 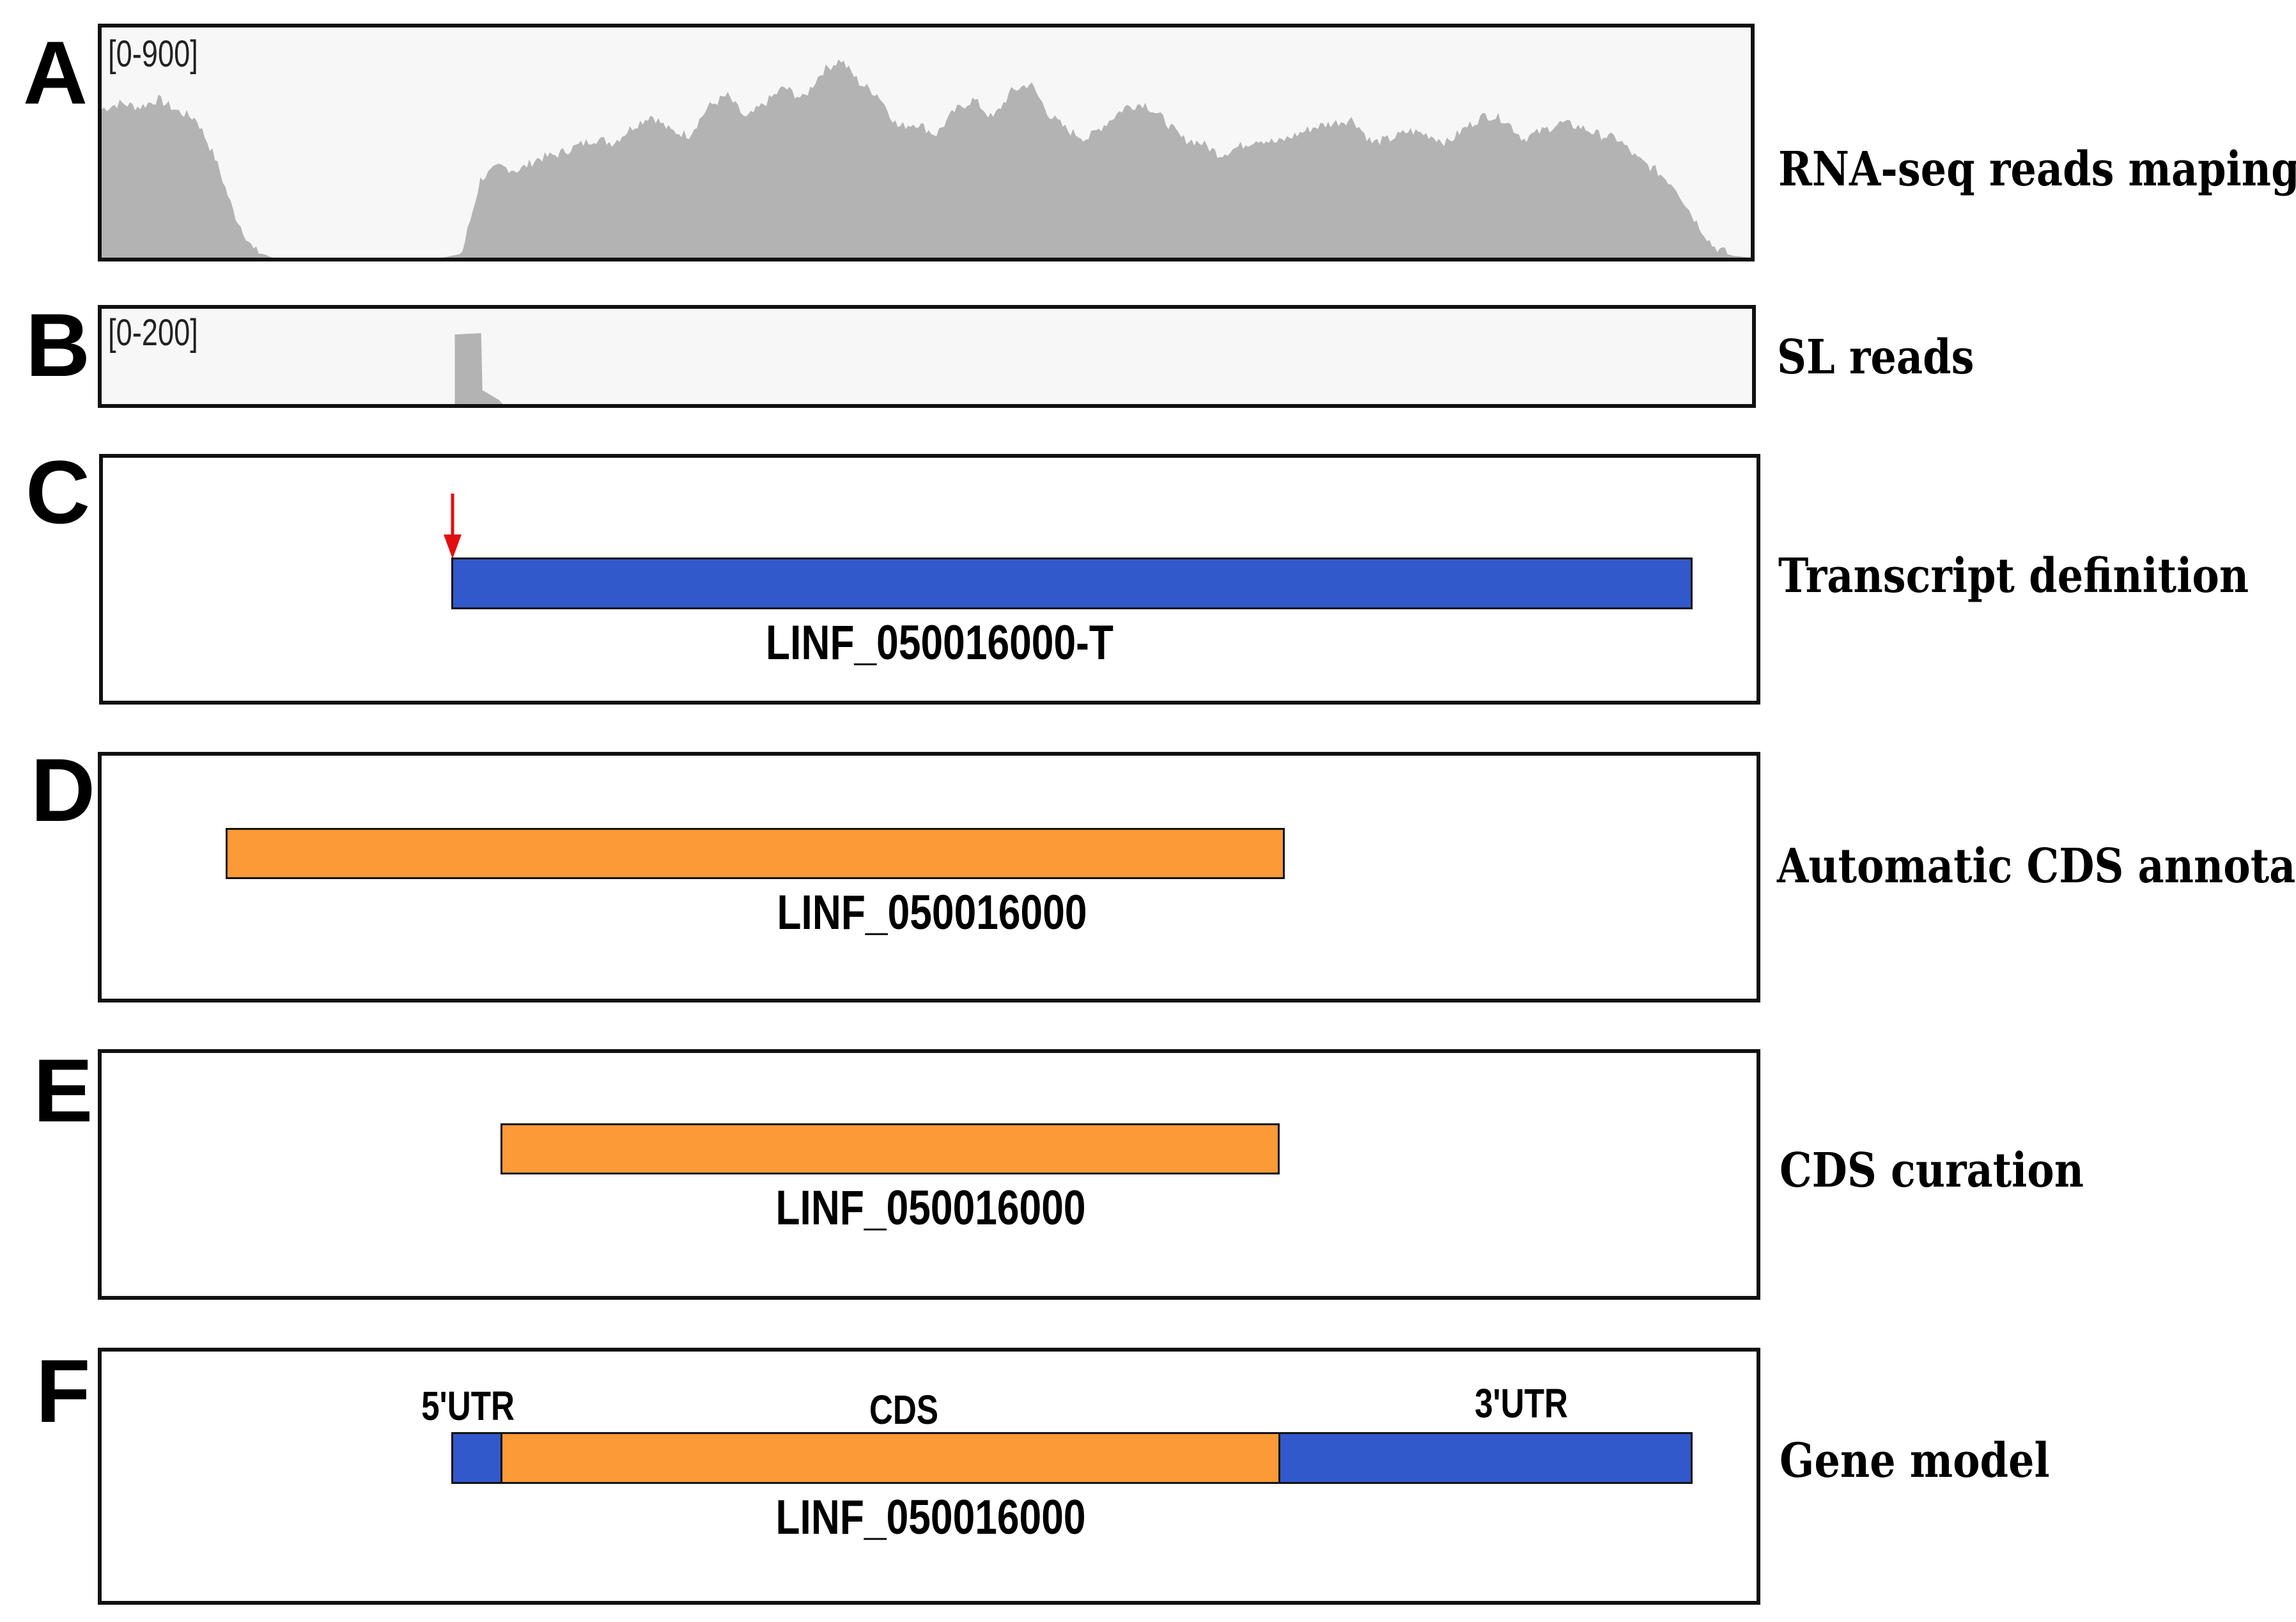 What do you see at coordinates (2037, 169) in the screenshot?
I see `rna-seq-track-label: RNA-seq reads maping` at bounding box center [2037, 169].